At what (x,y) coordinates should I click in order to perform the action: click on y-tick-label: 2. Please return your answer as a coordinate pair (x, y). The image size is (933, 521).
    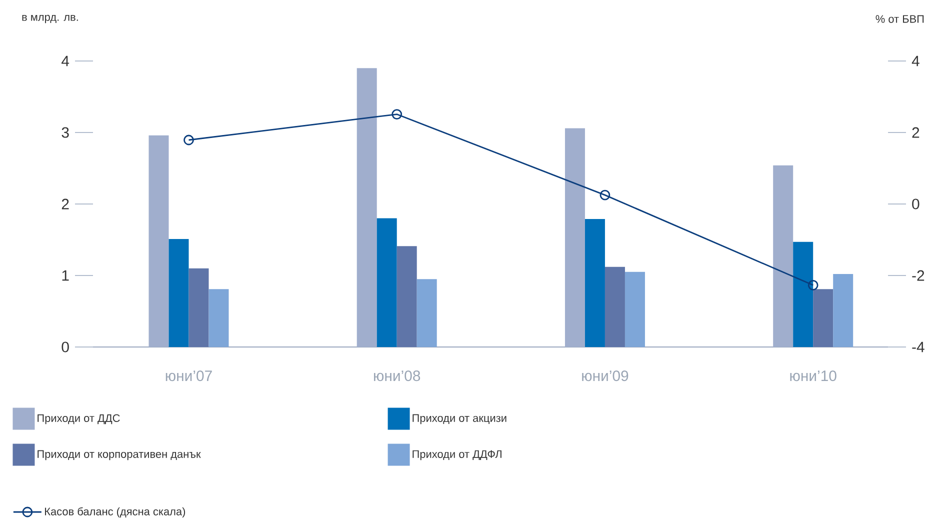
    Looking at the image, I should click on (65, 204).